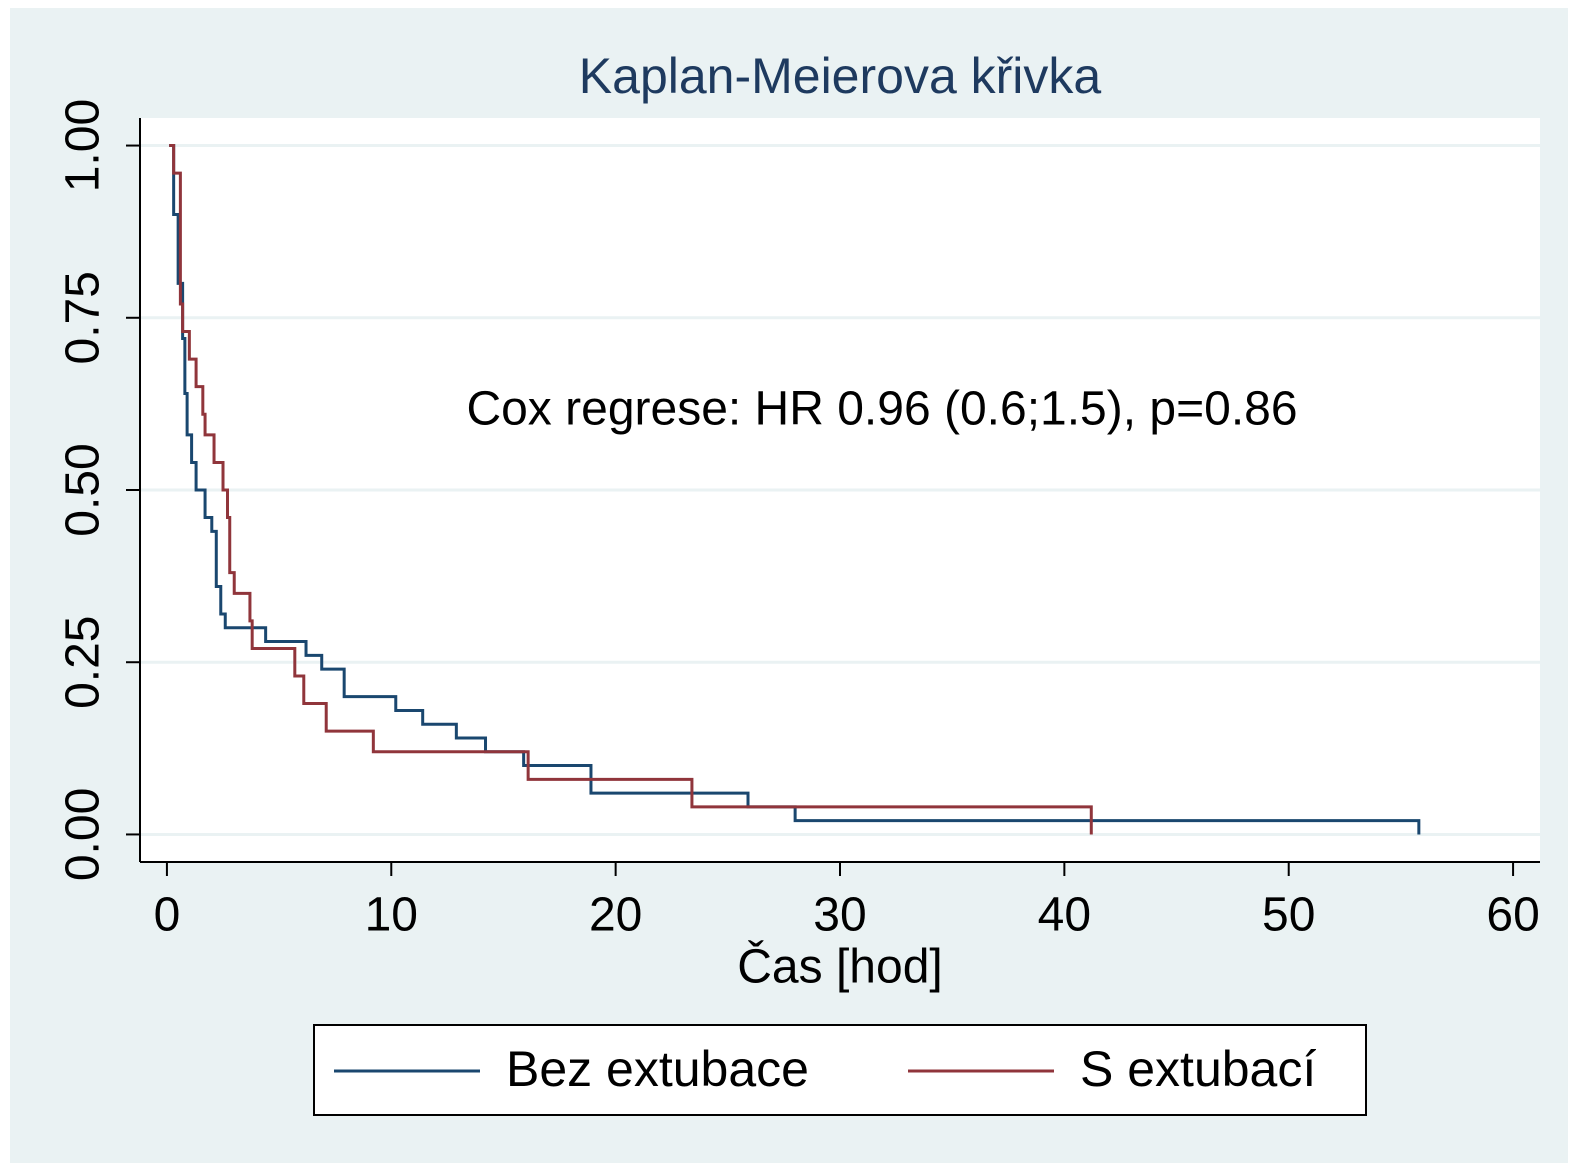 This screenshot has width=1578, height=1171. I want to click on legend-label: S extubací, so click(1198, 1069).